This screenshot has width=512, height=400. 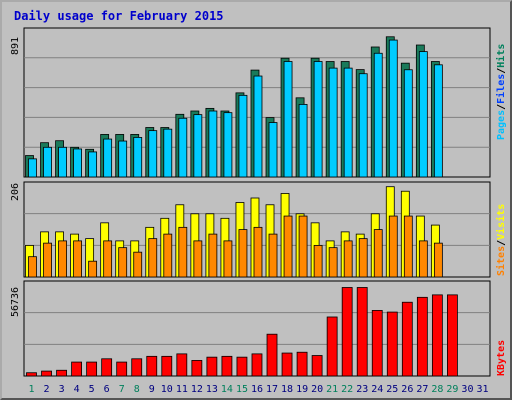 I want to click on x-tick-label: 20, so click(x=317, y=389).